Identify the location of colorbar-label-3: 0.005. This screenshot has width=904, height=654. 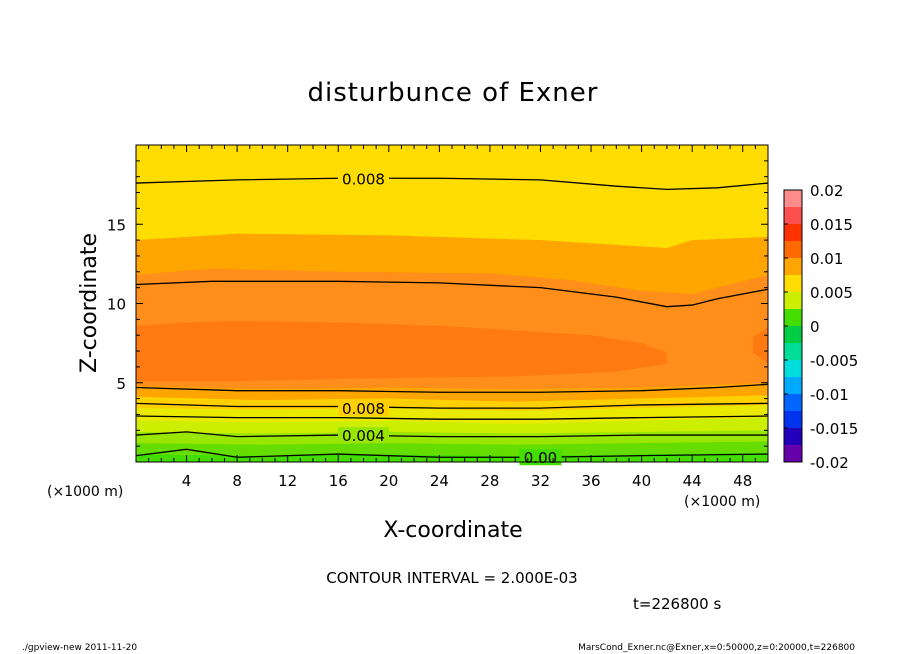
(831, 293).